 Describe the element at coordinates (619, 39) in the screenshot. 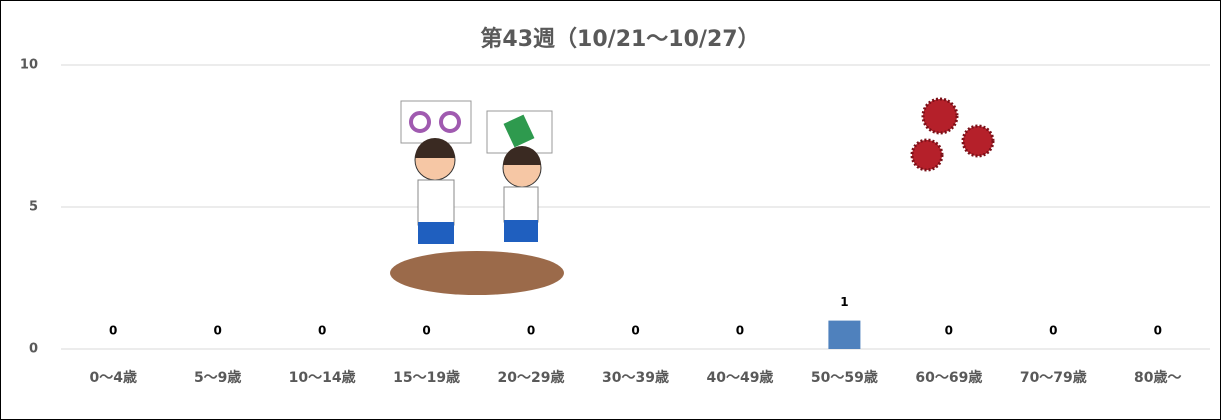

I see `chart-title: 第43週（10/21～10/27）` at that location.